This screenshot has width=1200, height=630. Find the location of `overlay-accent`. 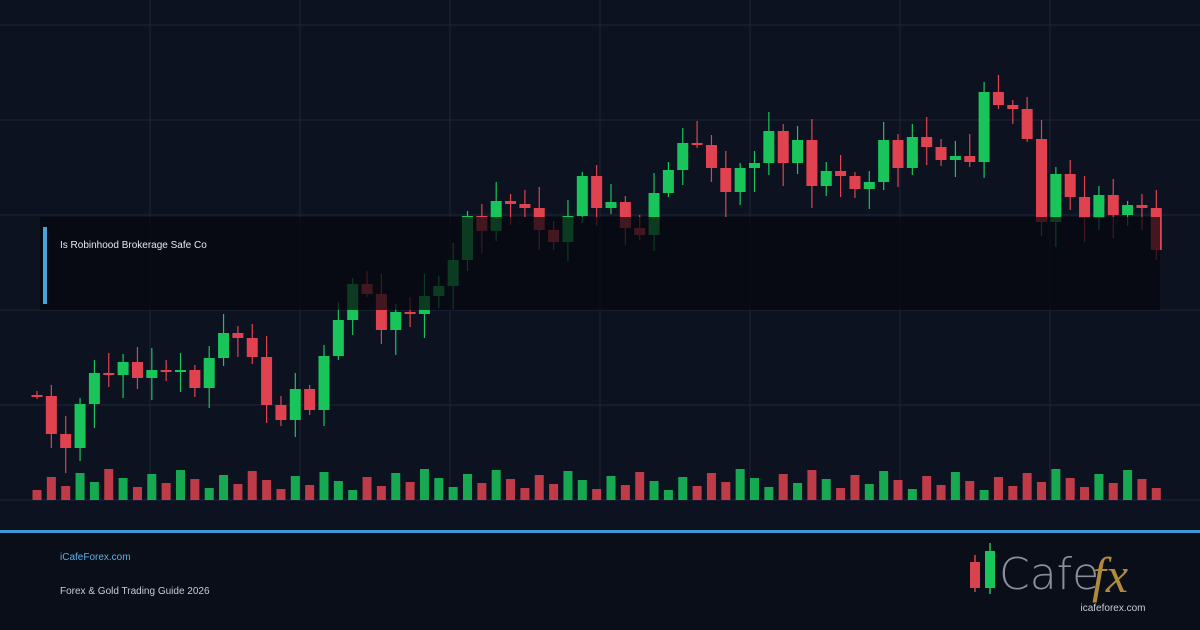

overlay-accent is located at coordinates (45, 265).